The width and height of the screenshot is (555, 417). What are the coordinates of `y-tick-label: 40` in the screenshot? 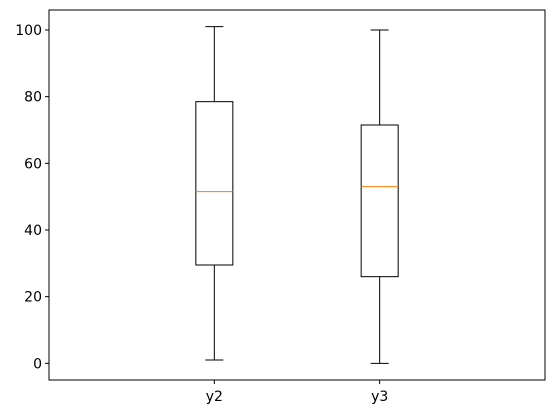 It's located at (33, 231).